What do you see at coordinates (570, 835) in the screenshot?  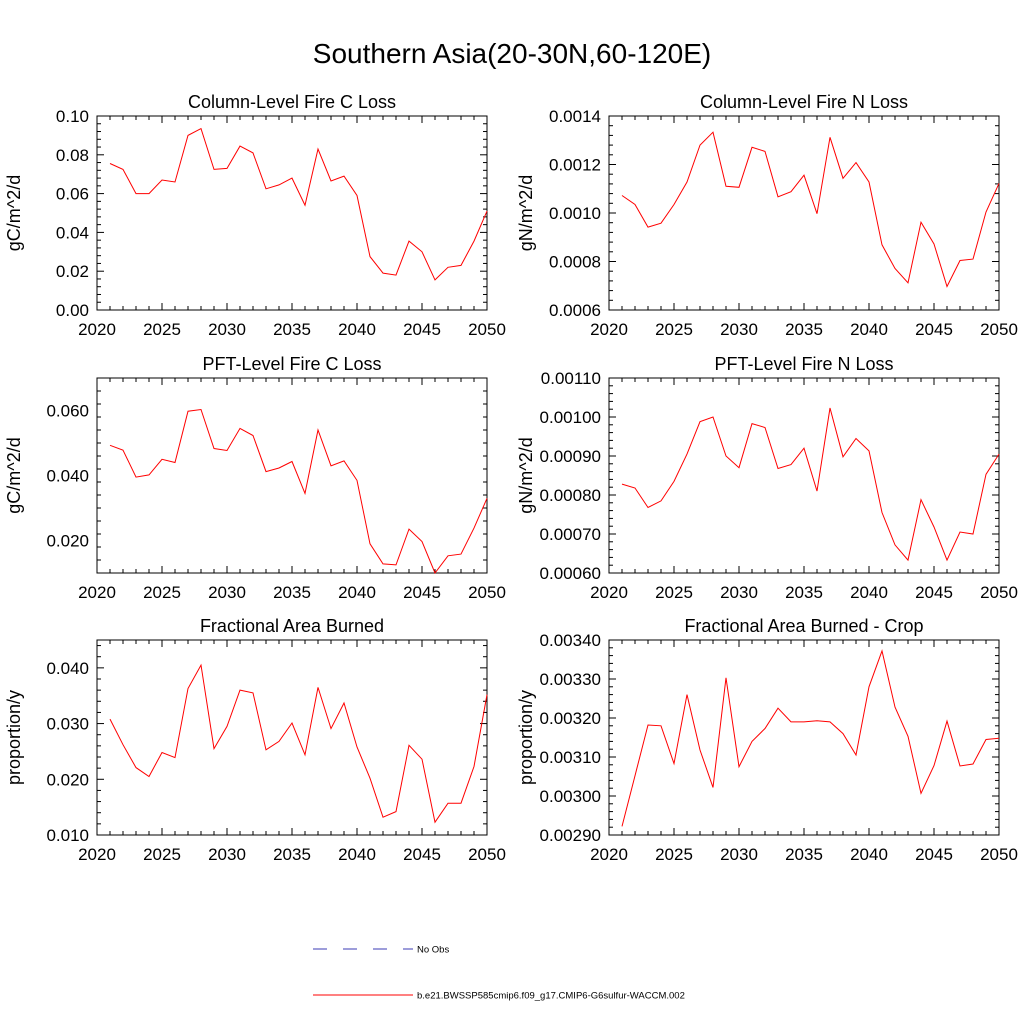 I see `y-tick-label: 0.00290` at bounding box center [570, 835].